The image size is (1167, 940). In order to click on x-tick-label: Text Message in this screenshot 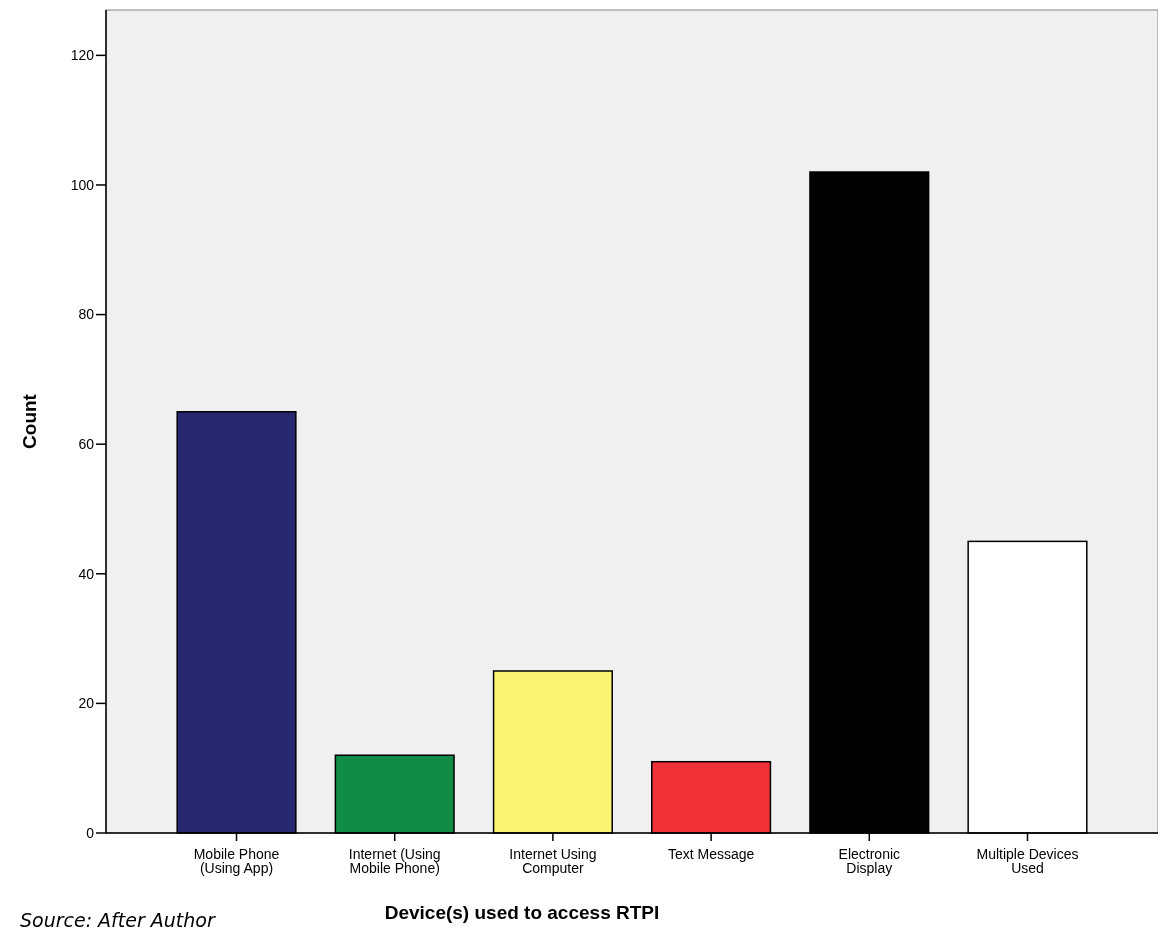, I will do `click(711, 854)`.